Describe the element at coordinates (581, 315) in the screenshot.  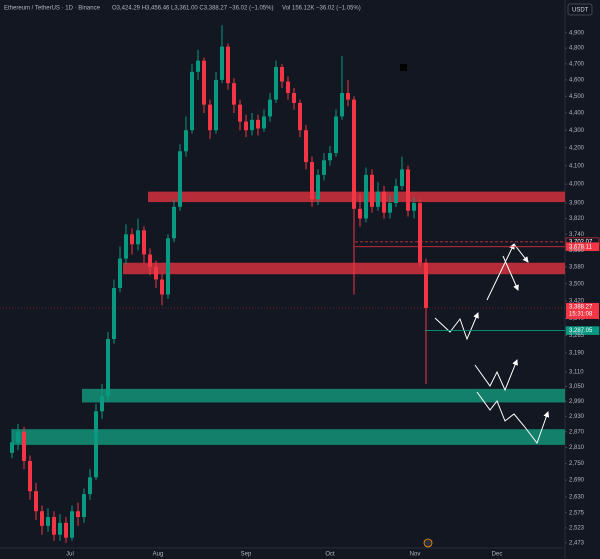
I see `countdown: 15:31:08` at that location.